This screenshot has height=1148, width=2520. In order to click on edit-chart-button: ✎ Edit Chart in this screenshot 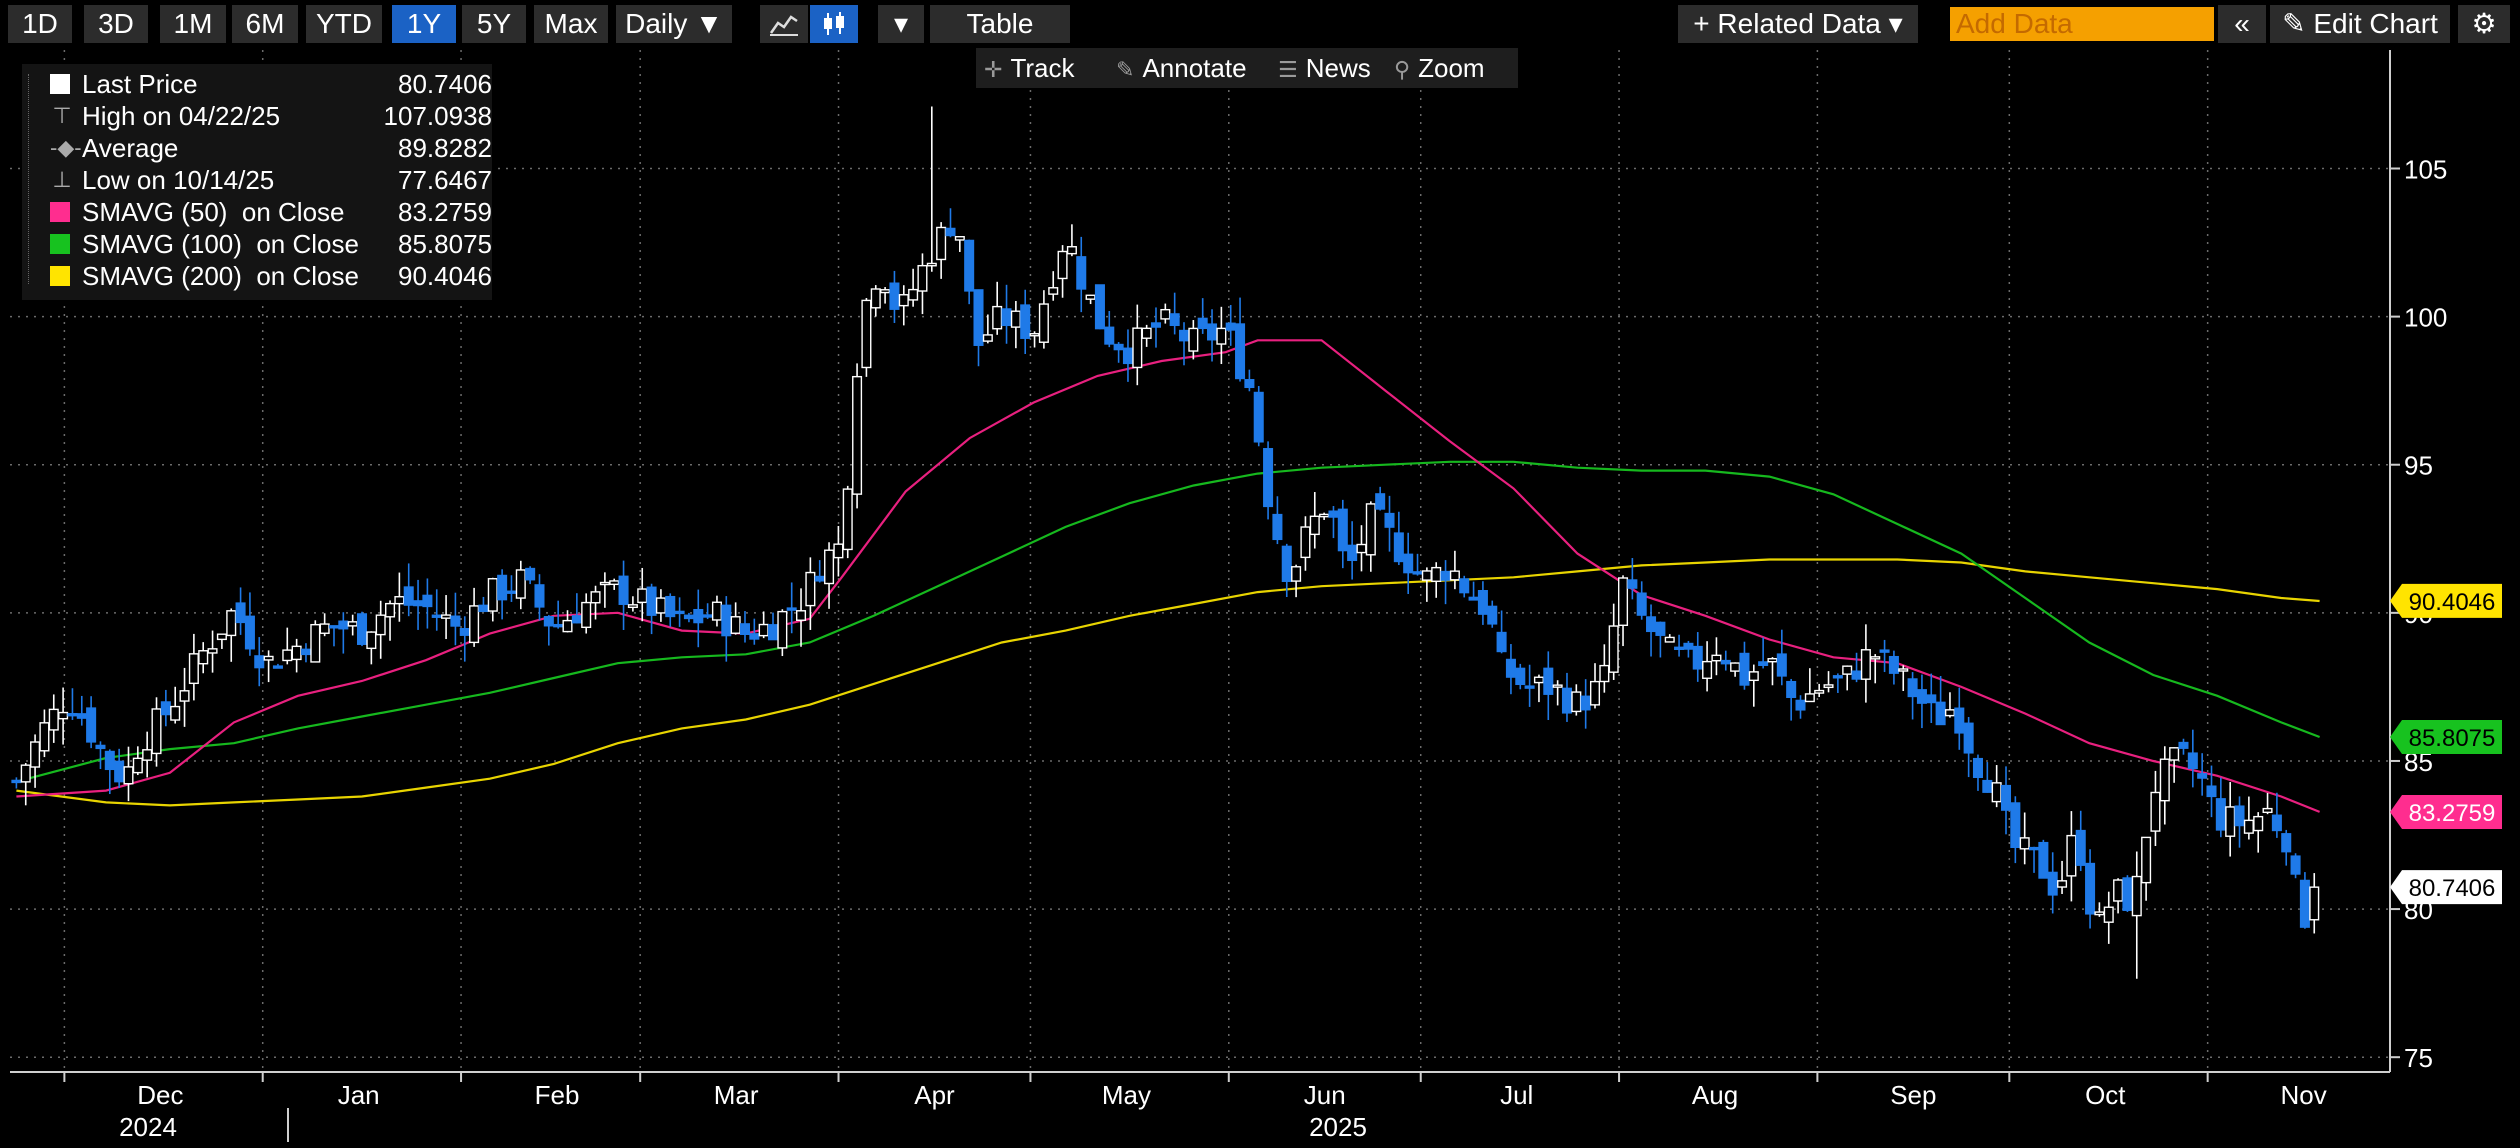, I will do `click(2360, 24)`.